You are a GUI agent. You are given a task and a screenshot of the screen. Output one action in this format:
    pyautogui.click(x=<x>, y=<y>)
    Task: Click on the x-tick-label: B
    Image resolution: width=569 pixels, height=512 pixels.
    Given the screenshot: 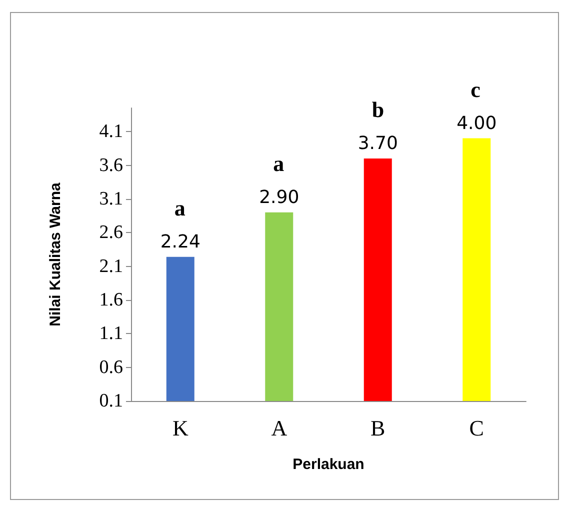 What is the action you would take?
    pyautogui.click(x=378, y=428)
    